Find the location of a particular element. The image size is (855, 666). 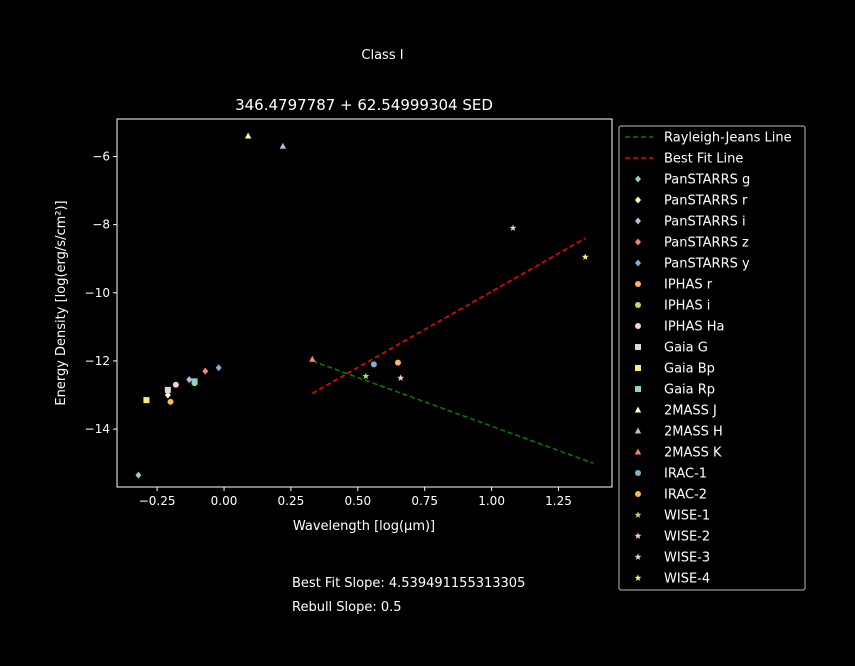

legend-label-panstarrs-r: PanSTARRS r is located at coordinates (706, 201).